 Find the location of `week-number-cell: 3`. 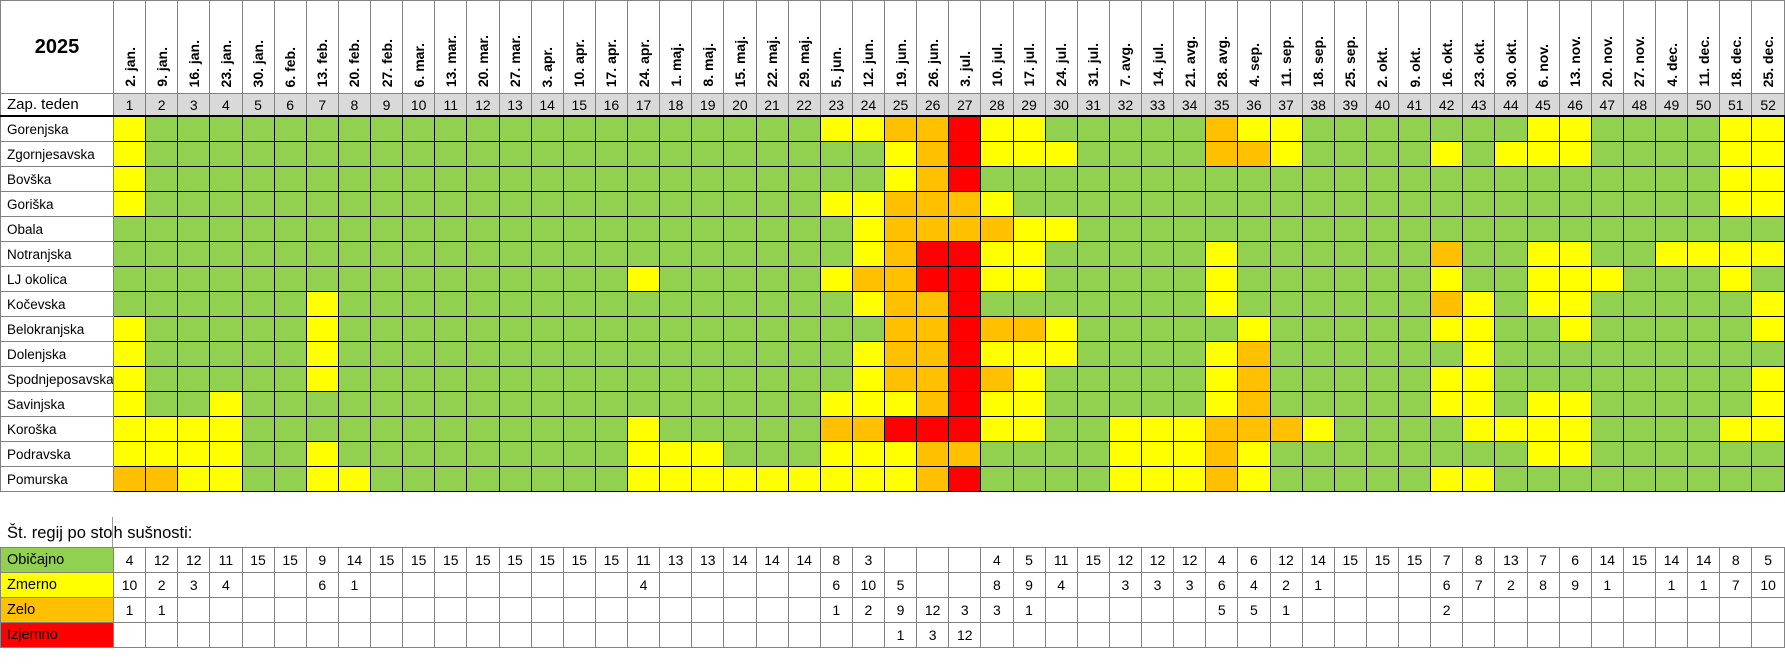

week-number-cell: 3 is located at coordinates (194, 105).